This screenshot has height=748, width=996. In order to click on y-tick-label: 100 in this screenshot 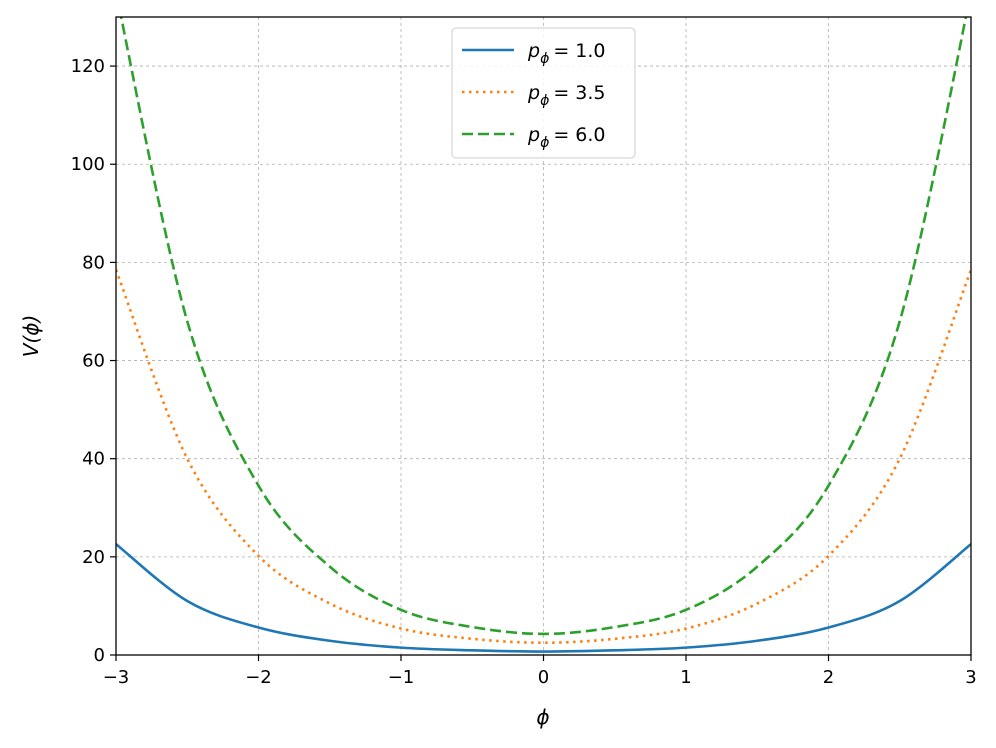, I will do `click(88, 164)`.